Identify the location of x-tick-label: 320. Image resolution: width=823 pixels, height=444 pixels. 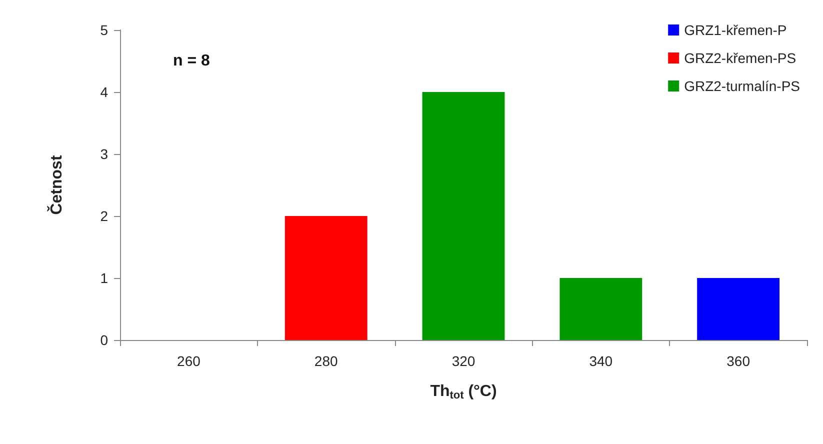
(464, 361).